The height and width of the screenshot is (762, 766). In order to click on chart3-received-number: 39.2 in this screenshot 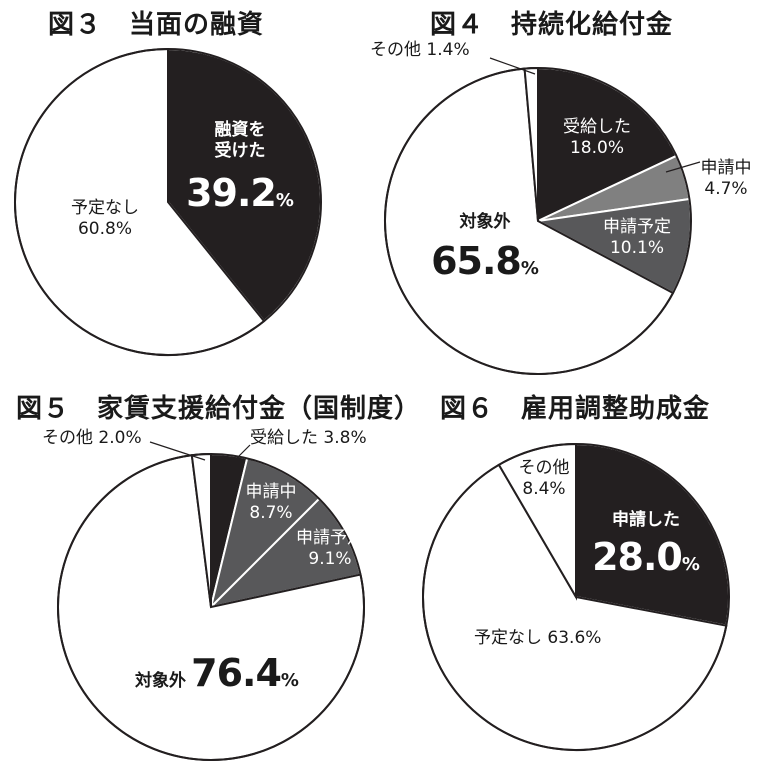, I will do `click(231, 193)`.